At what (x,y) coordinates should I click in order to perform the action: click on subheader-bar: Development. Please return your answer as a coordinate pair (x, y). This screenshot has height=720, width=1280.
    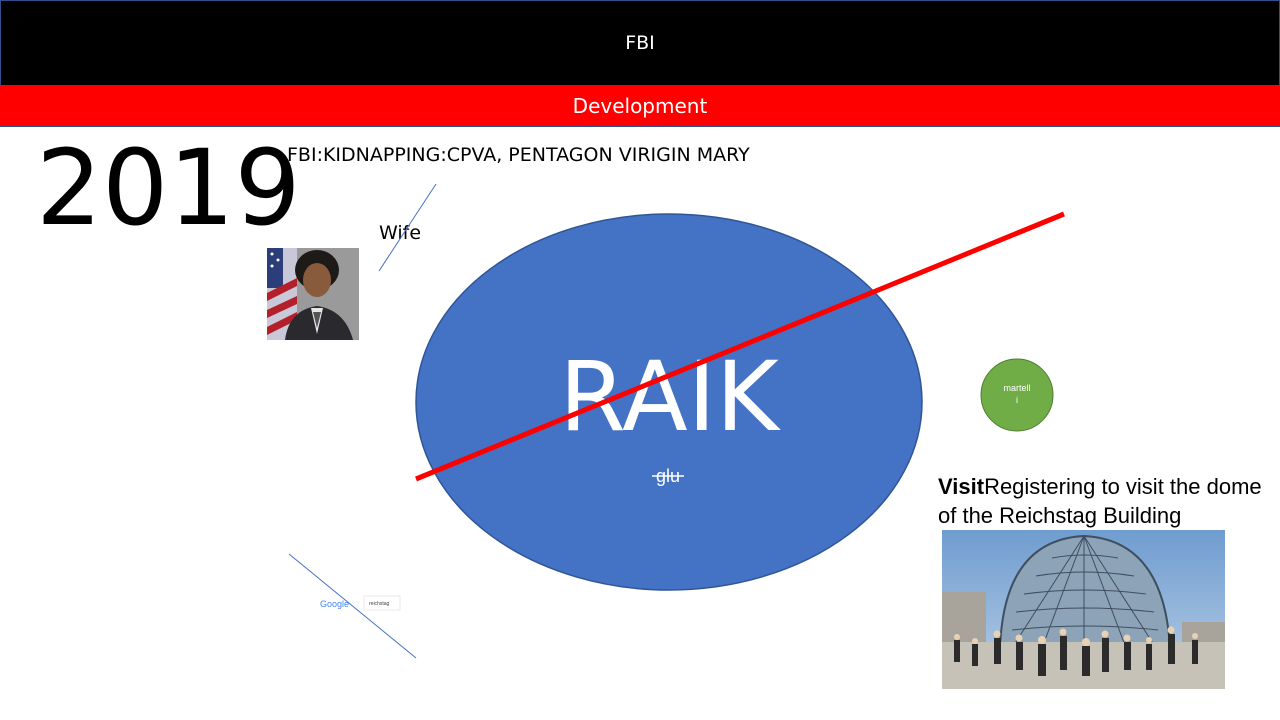
    Looking at the image, I should click on (640, 106).